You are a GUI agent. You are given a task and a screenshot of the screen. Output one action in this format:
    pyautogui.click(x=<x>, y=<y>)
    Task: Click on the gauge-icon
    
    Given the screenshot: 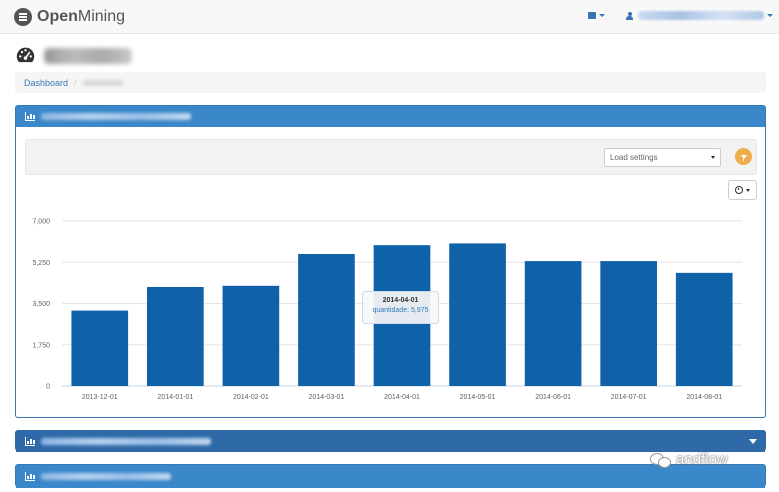 What is the action you would take?
    pyautogui.click(x=25, y=55)
    